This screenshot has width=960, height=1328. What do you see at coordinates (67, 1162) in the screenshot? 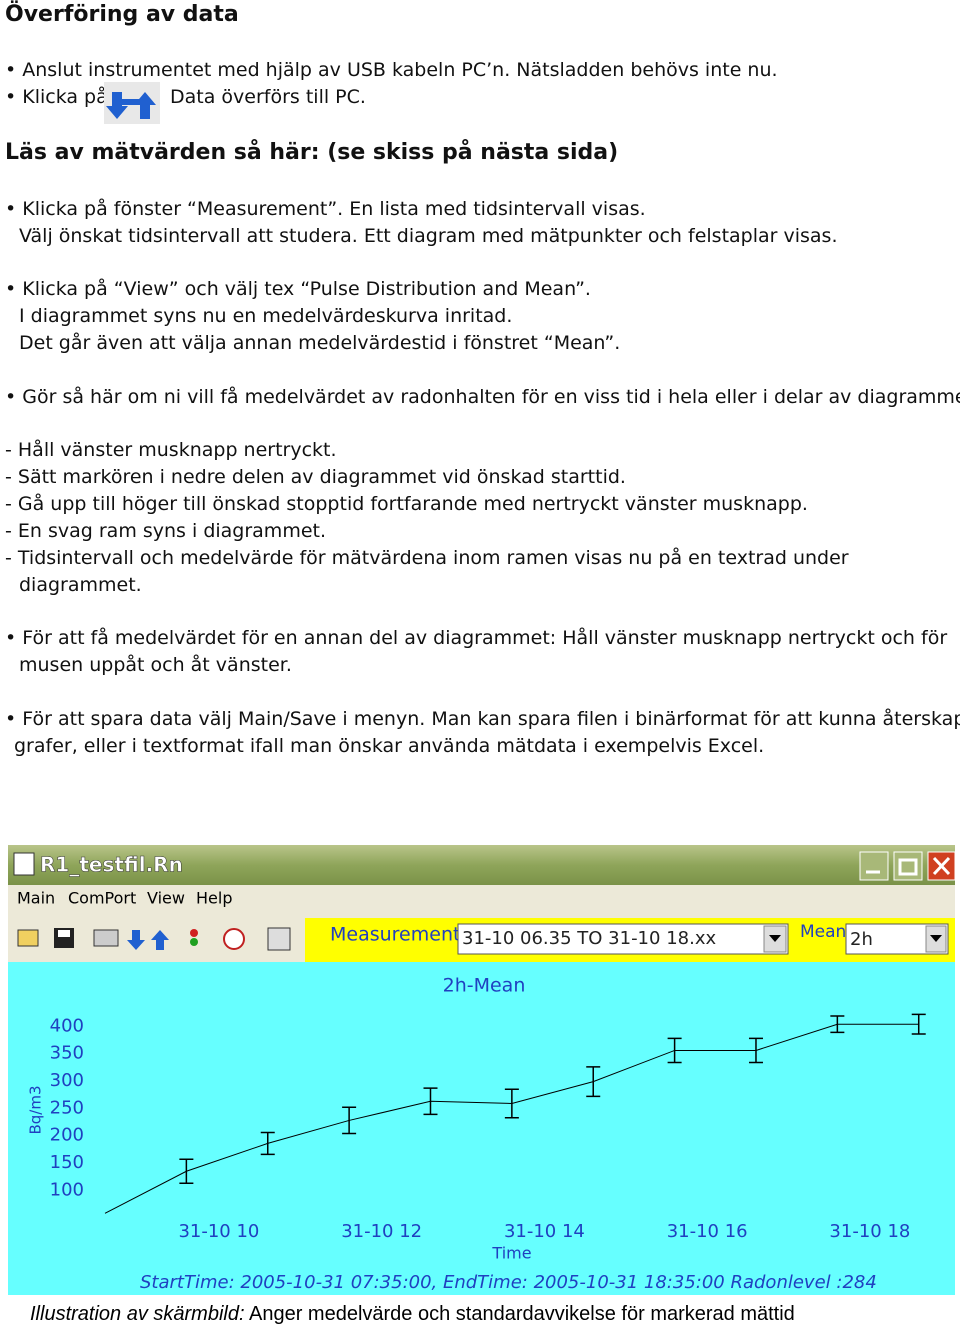
I see `y-tick-label: 150` at bounding box center [67, 1162].